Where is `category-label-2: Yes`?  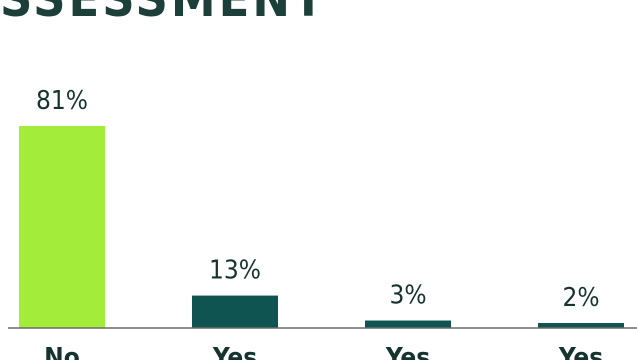
category-label-2: Yes is located at coordinates (234, 351).